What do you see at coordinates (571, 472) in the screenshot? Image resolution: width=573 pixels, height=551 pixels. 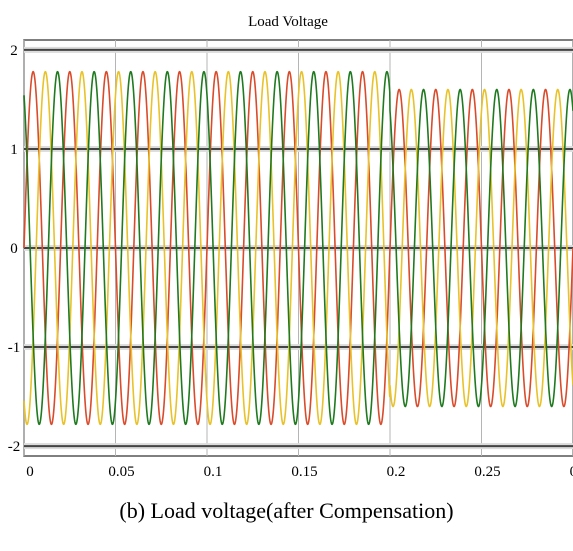 I see `x-tick-label: 0.3` at bounding box center [571, 472].